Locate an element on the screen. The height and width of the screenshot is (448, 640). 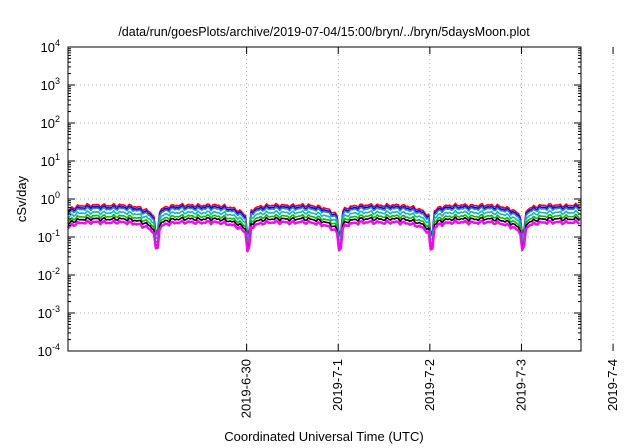
y-tick-label: 10⁻⁴ is located at coordinates (49, 350).